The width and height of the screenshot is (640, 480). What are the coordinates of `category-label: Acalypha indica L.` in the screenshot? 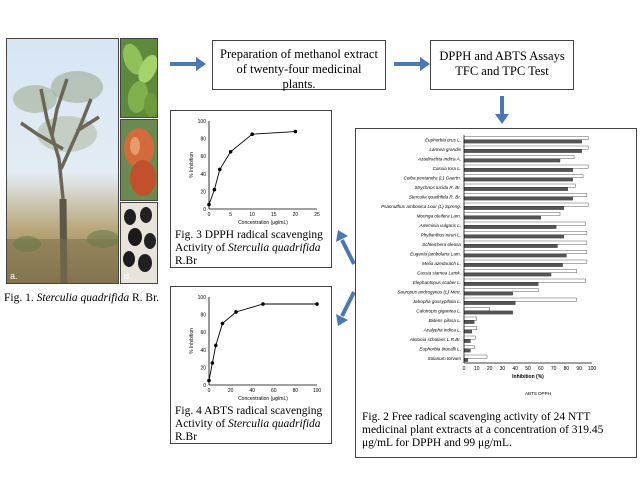 It's located at (442, 330).